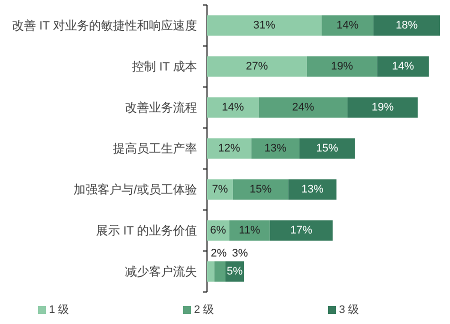 Image resolution: width=450 pixels, height=324 pixels. What do you see at coordinates (301, 230) in the screenshot?
I see `data-label: 17%` at bounding box center [301, 230].